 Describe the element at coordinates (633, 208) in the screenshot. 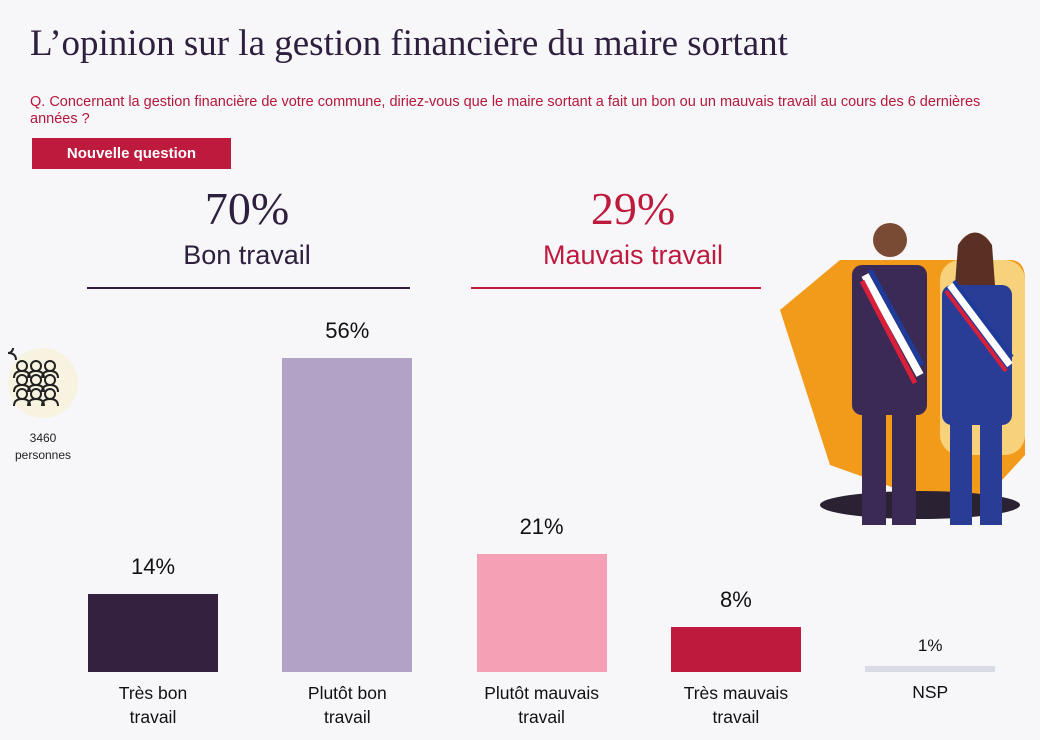

I see `group-bad-pct: 29%` at that location.